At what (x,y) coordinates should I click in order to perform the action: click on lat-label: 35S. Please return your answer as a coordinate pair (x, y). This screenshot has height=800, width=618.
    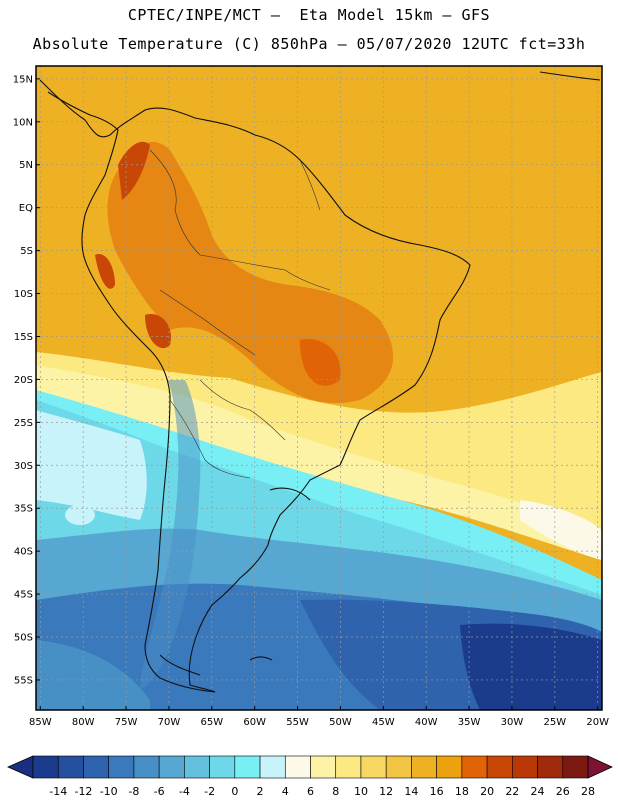
    Looking at the image, I should click on (23, 509).